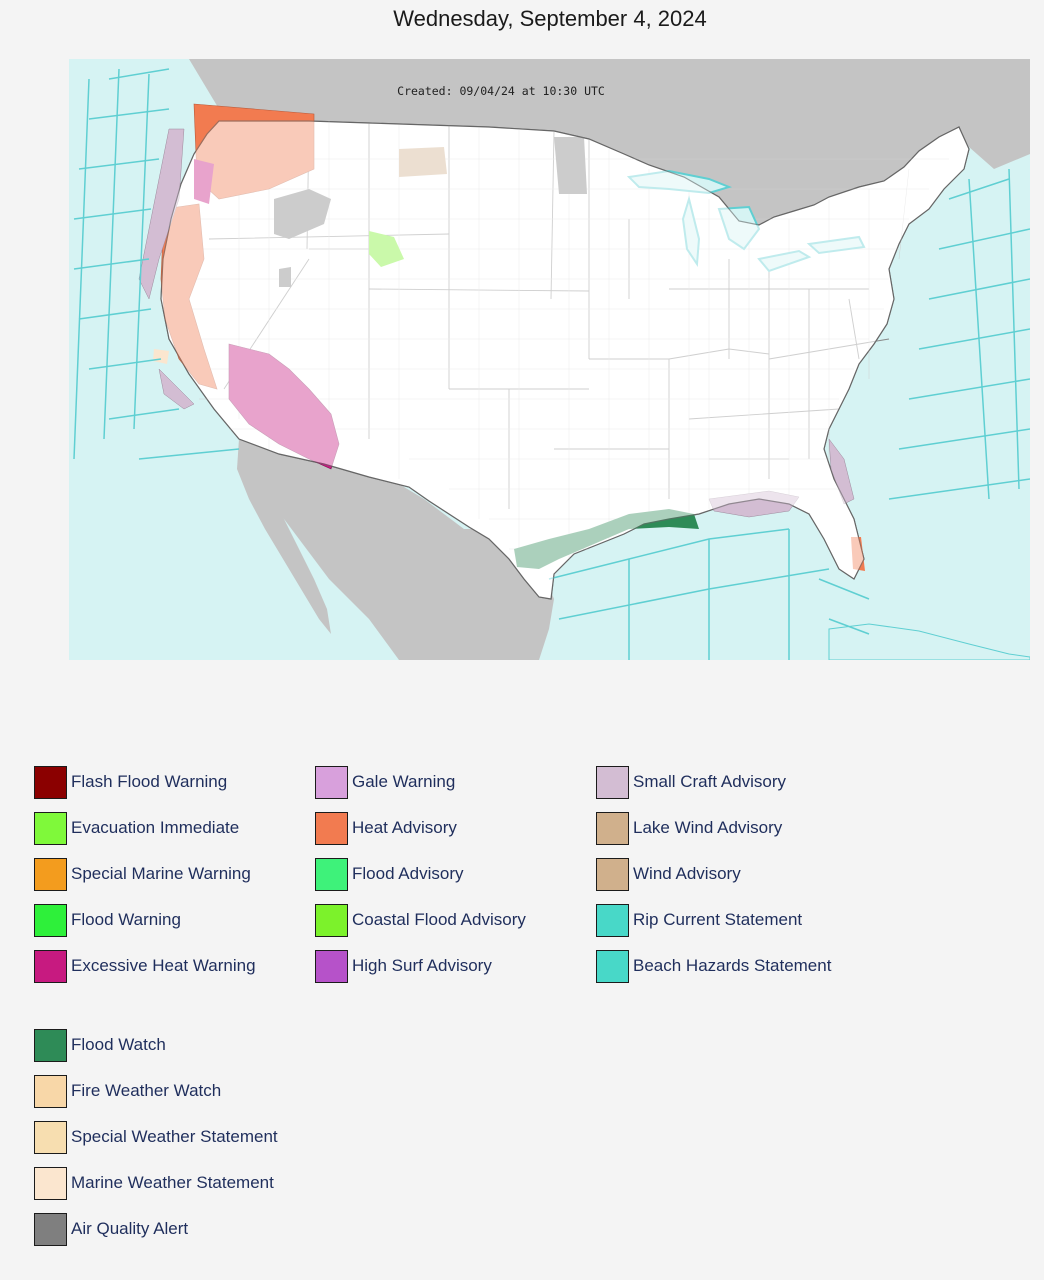 The image size is (1044, 1280). Describe the element at coordinates (501, 91) in the screenshot. I see `created-label: Created: 09/04/24 at 10:30 UTC` at that location.